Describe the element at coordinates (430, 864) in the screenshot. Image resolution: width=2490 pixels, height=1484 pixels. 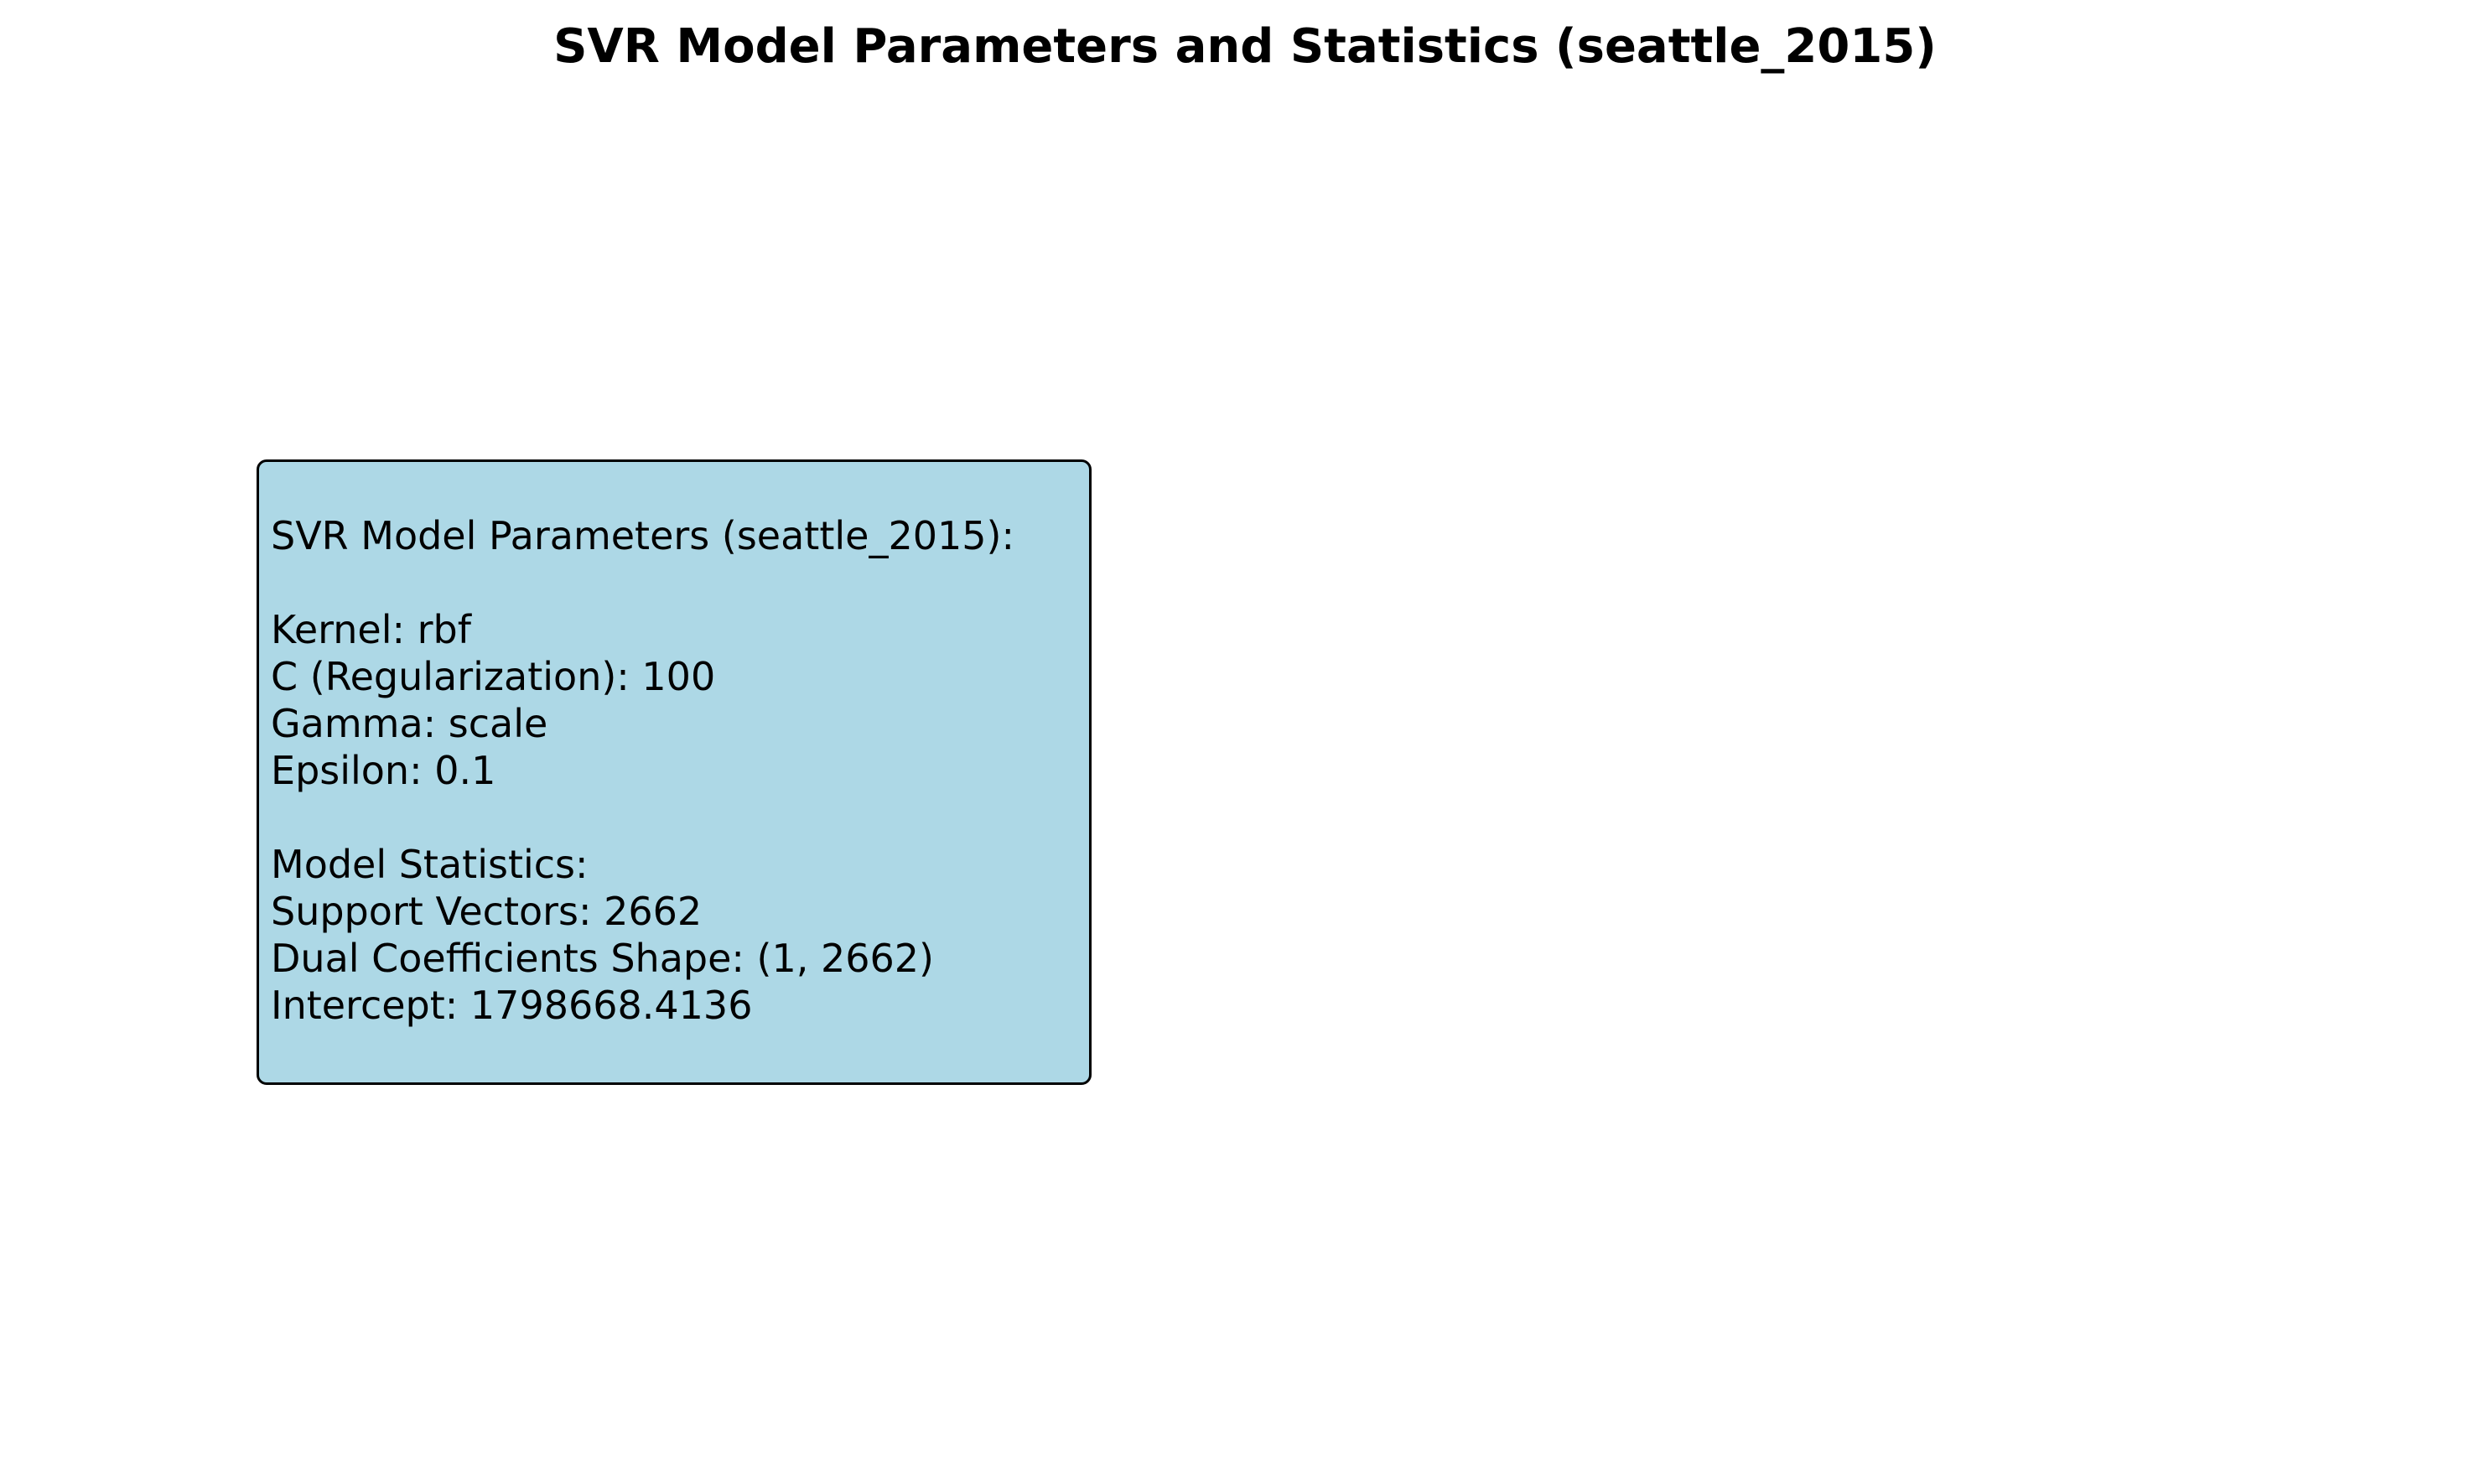
I see `statistics-heading: Model Statistics:` at that location.